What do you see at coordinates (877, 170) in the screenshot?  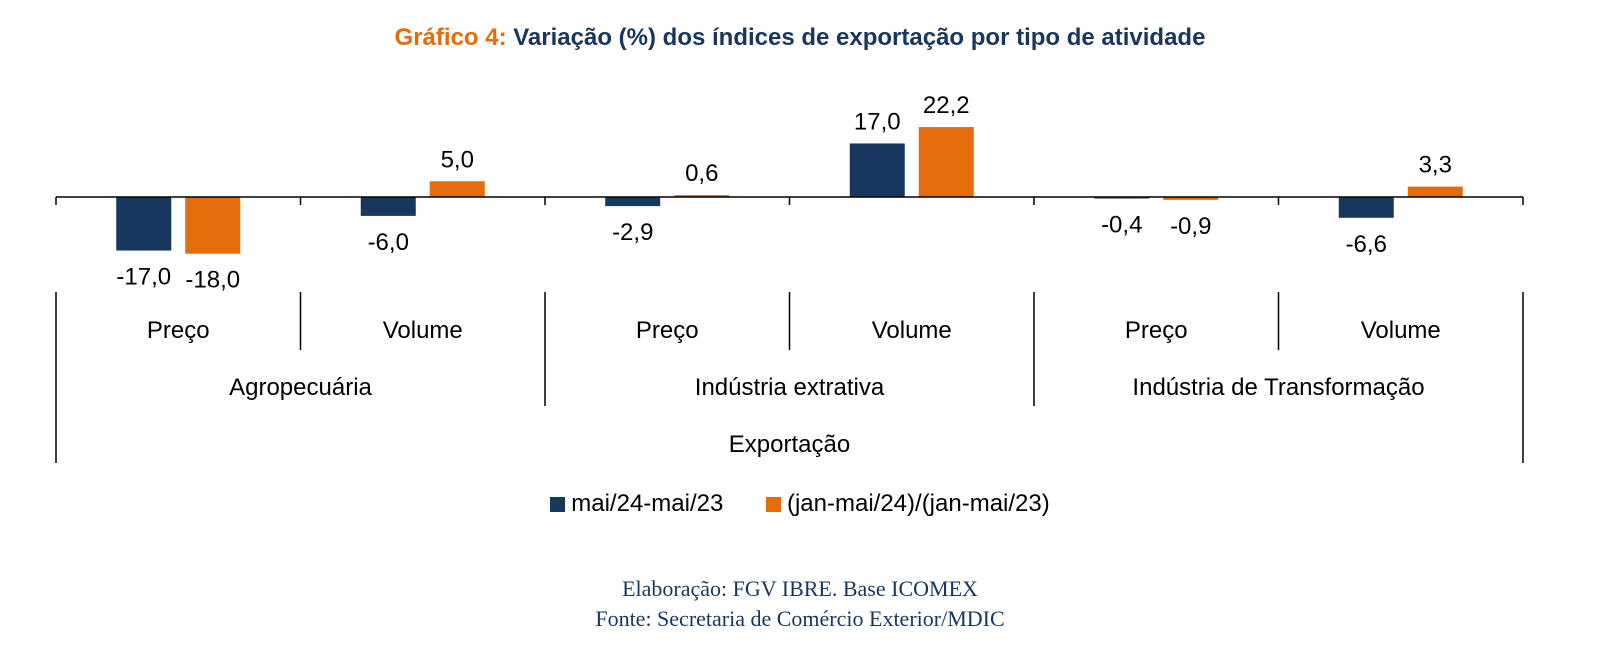 I see `bar-s1-c4` at bounding box center [877, 170].